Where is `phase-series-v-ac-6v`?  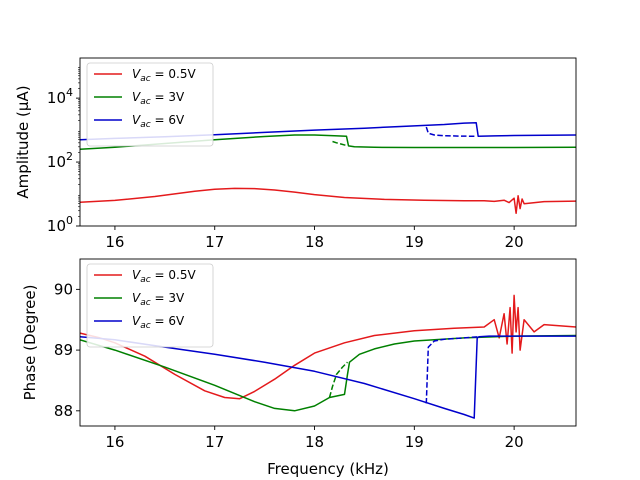 phase-series-v-ac-6v is located at coordinates (328, 377).